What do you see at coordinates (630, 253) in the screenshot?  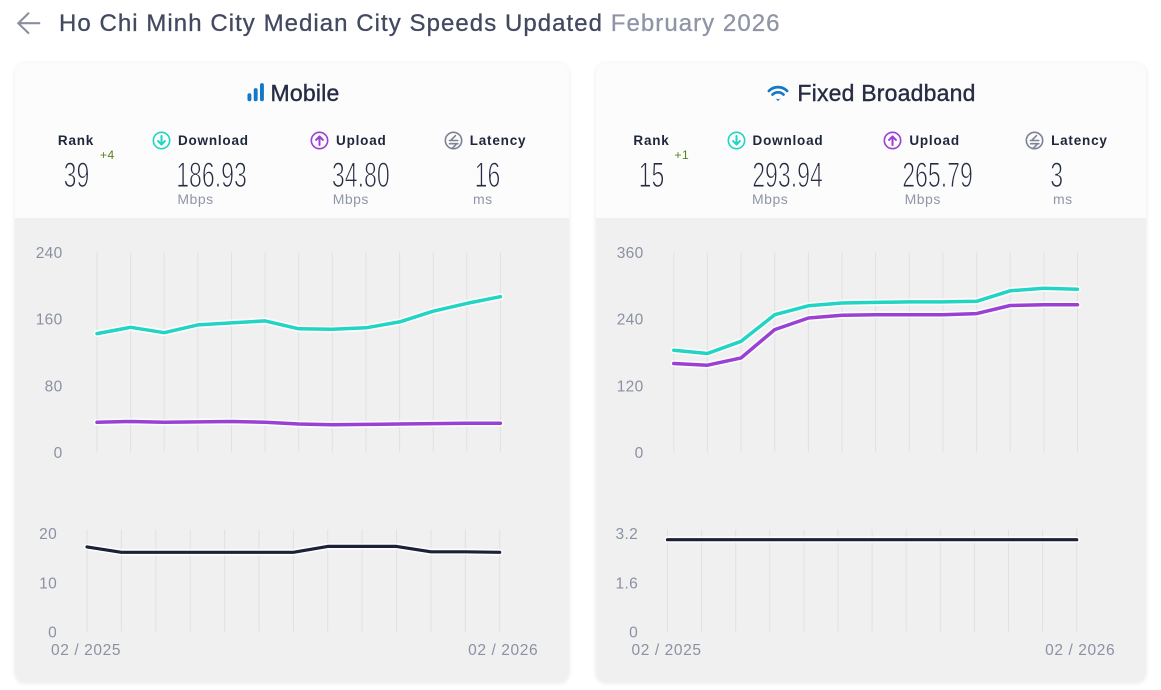 I see `svg-text: 360` at bounding box center [630, 253].